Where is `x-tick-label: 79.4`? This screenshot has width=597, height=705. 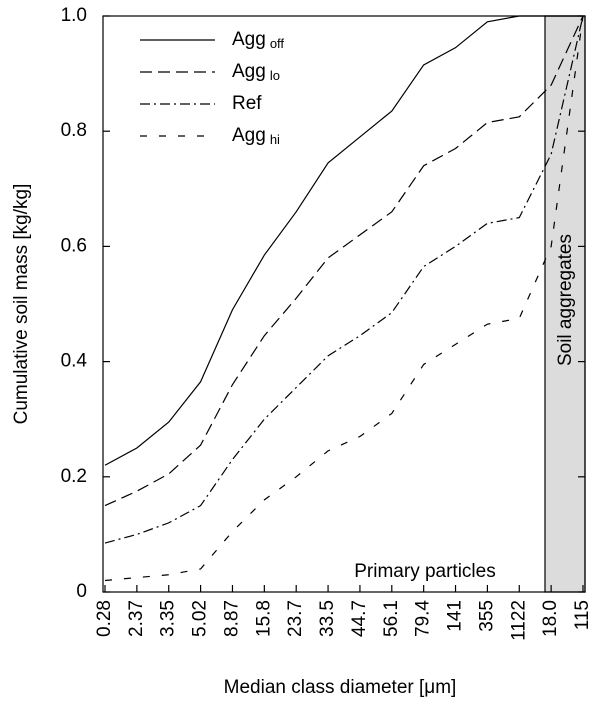
x-tick-label: 79.4 is located at coordinates (423, 618).